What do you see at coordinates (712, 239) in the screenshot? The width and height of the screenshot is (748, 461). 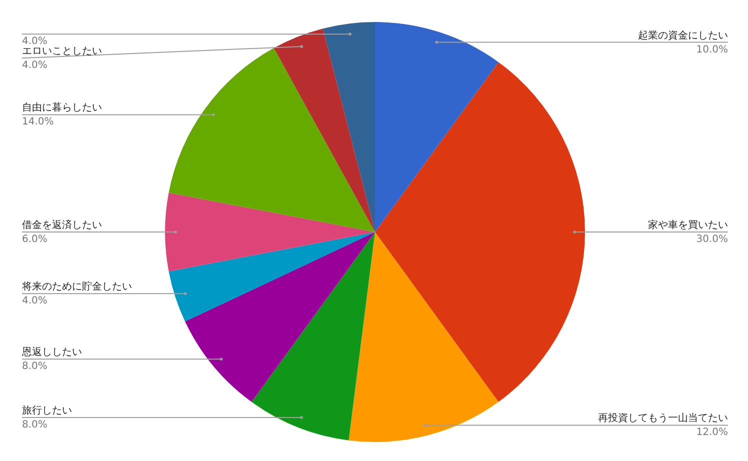 I see `data-label: 30.0%` at bounding box center [712, 239].